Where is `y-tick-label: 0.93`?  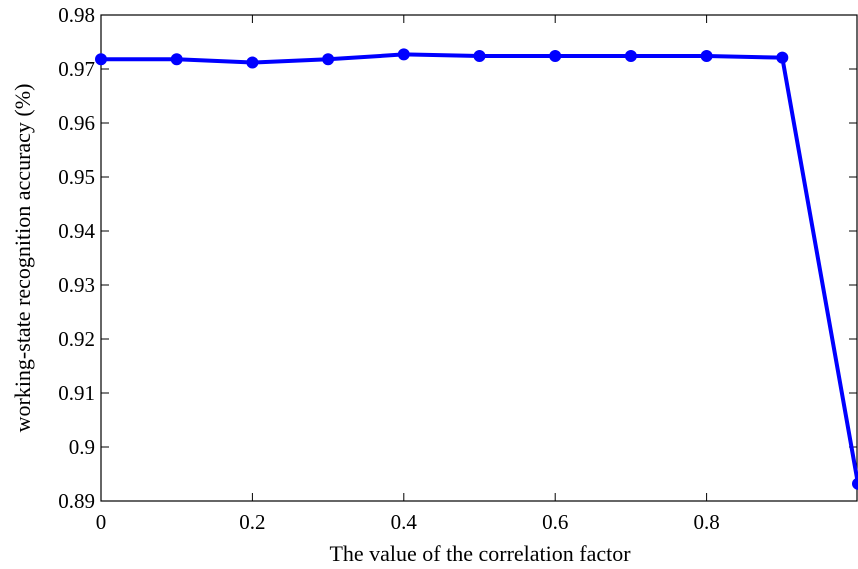
y-tick-label: 0.93 is located at coordinates (76, 285).